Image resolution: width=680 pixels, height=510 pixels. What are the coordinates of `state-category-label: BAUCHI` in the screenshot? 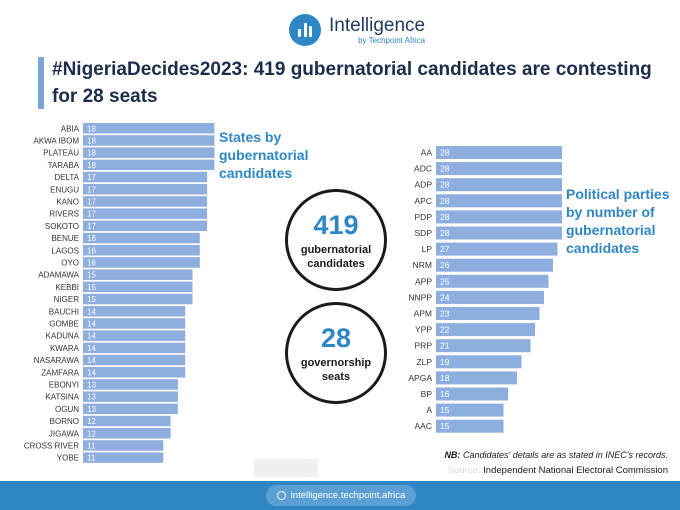 It's located at (64, 311).